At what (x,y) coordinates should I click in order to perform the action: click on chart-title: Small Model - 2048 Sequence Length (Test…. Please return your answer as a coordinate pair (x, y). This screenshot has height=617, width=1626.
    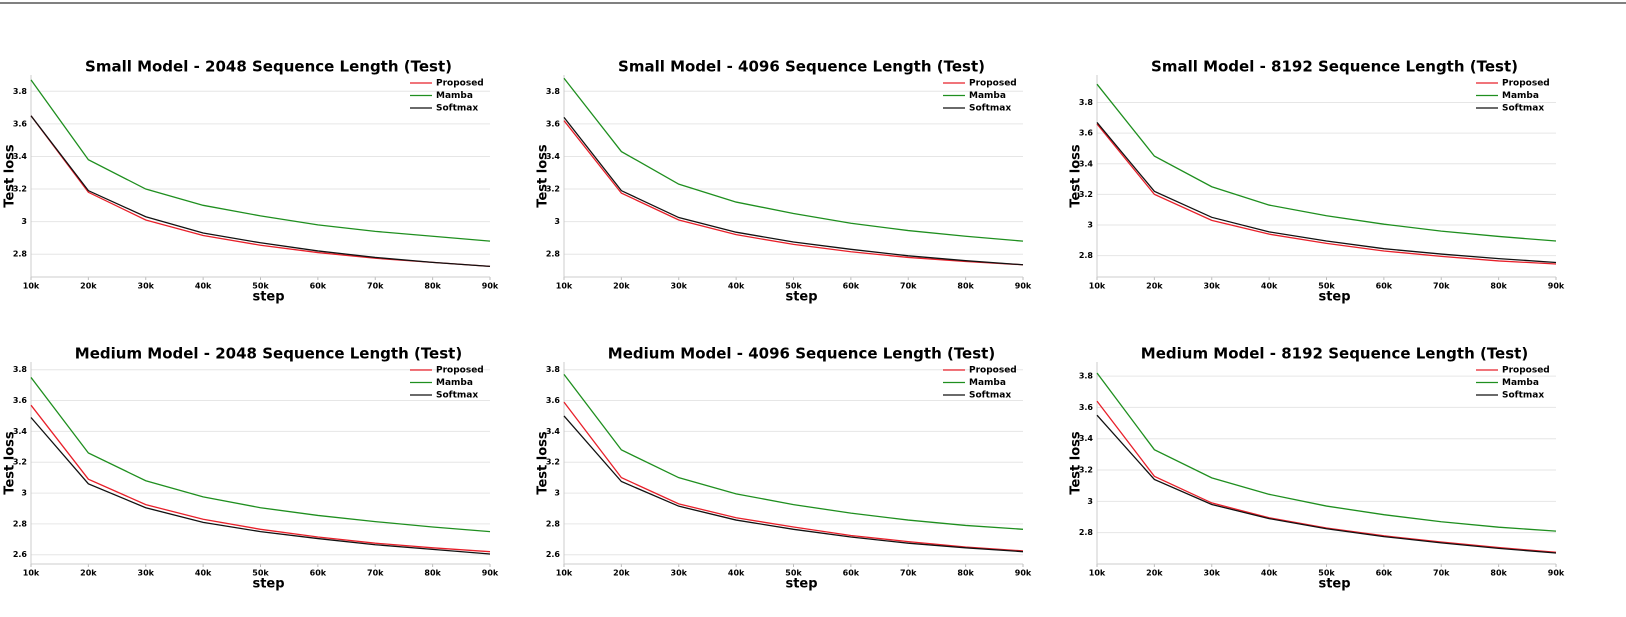
    Looking at the image, I should click on (268, 67).